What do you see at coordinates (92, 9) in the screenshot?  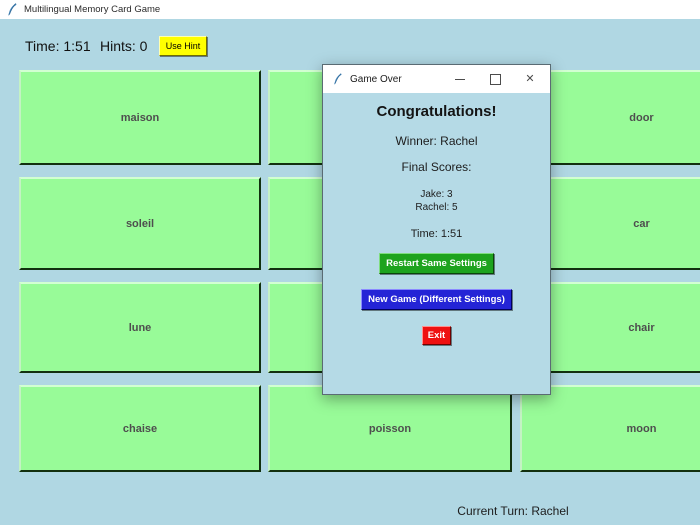 I see `window-title: Multilingual Memory Card Game` at bounding box center [92, 9].